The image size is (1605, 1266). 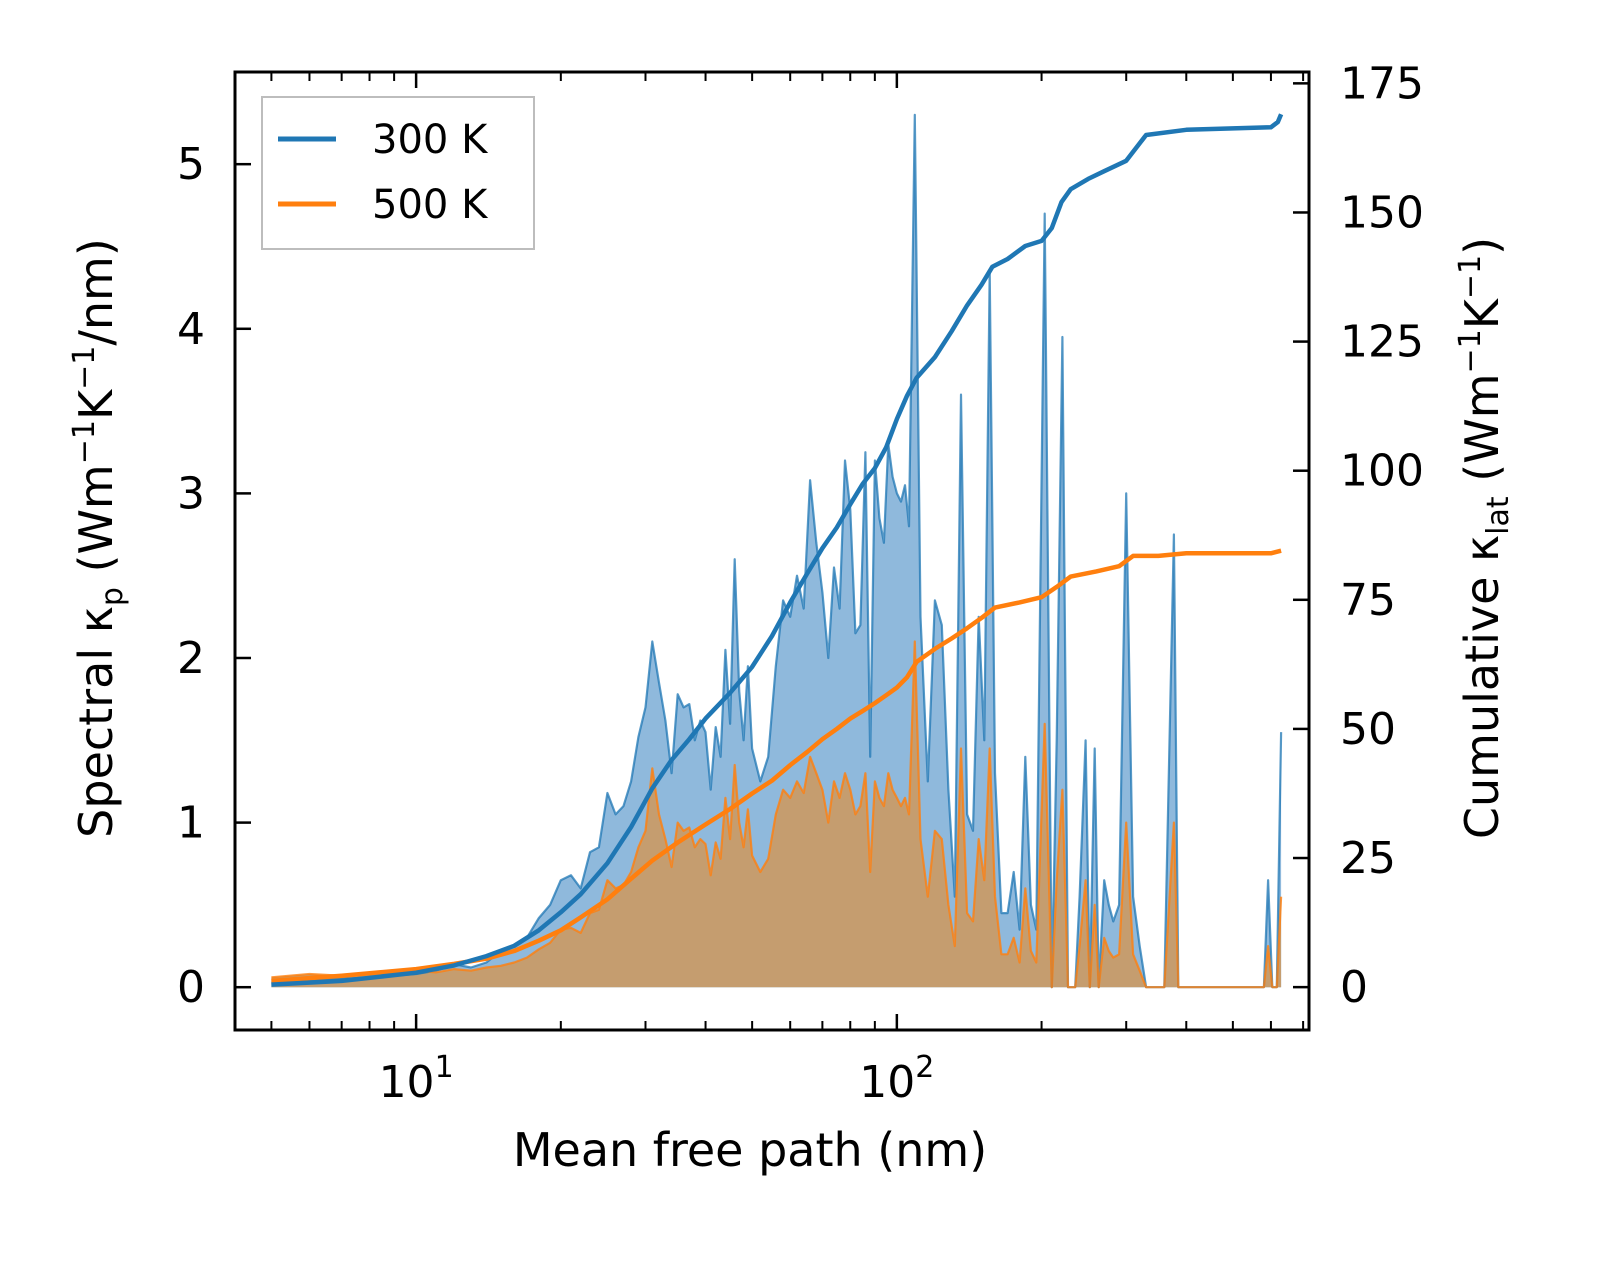 What do you see at coordinates (1368, 729) in the screenshot?
I see `y-right-tick-label: 50` at bounding box center [1368, 729].